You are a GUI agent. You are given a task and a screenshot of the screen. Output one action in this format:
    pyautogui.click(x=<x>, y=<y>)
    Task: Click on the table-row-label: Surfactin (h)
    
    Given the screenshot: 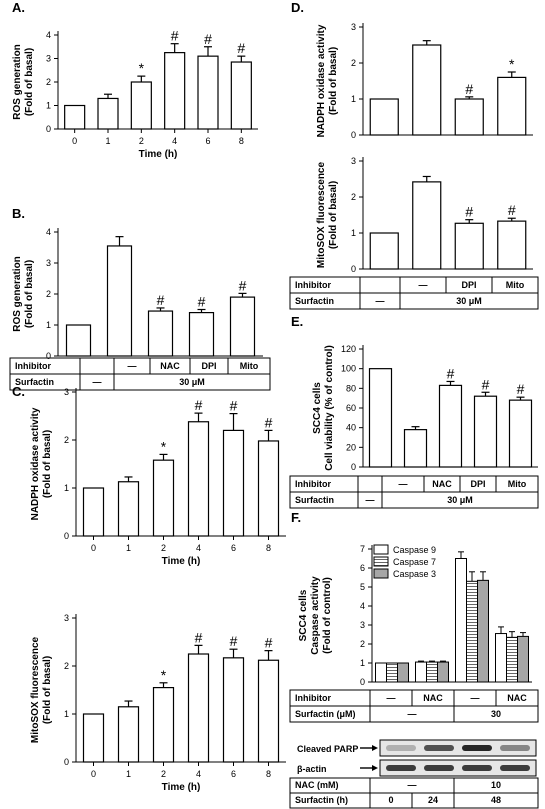 What is the action you would take?
    pyautogui.click(x=321, y=800)
    